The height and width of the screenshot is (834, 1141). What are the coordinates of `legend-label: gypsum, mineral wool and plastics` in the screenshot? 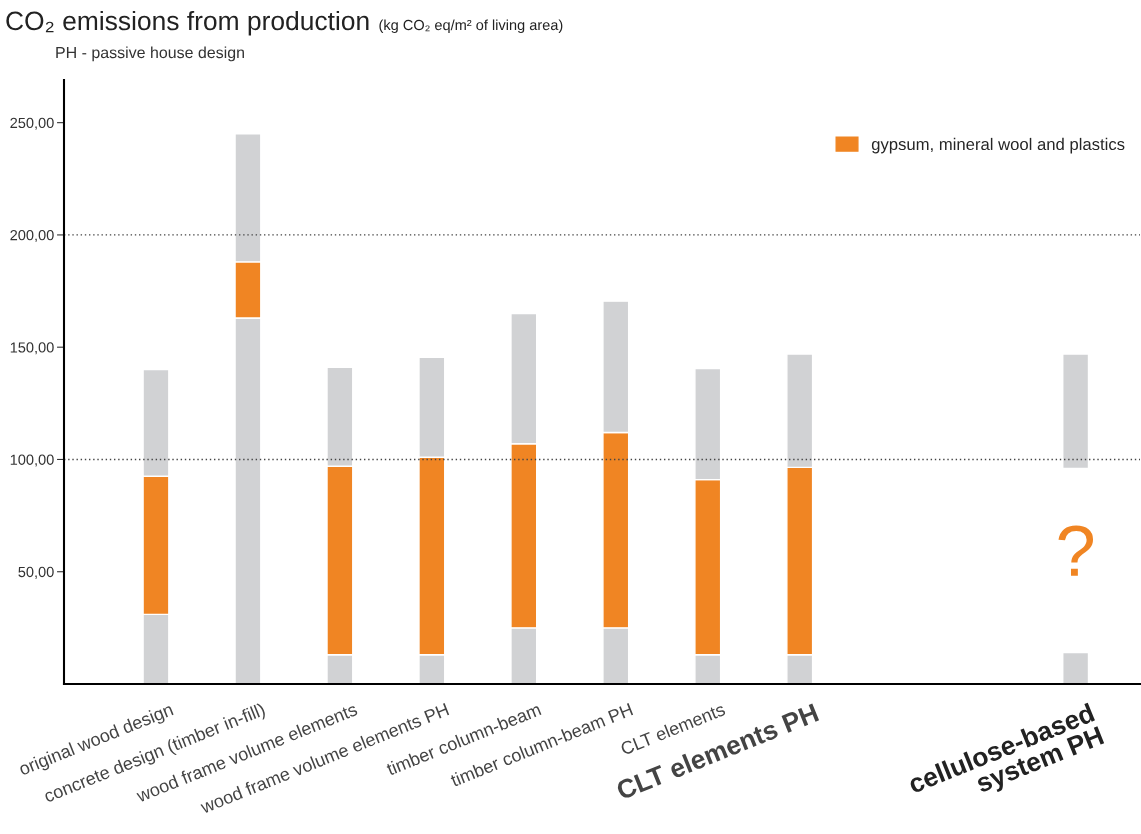 It's located at (998, 145).